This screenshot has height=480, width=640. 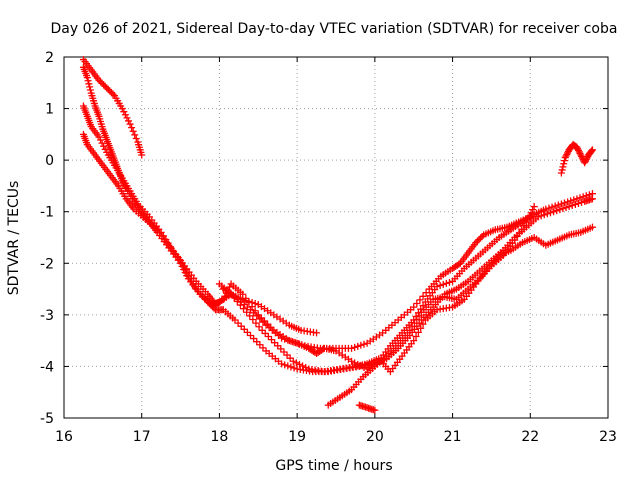 I want to click on y-tick-label: 1, so click(x=49, y=110).